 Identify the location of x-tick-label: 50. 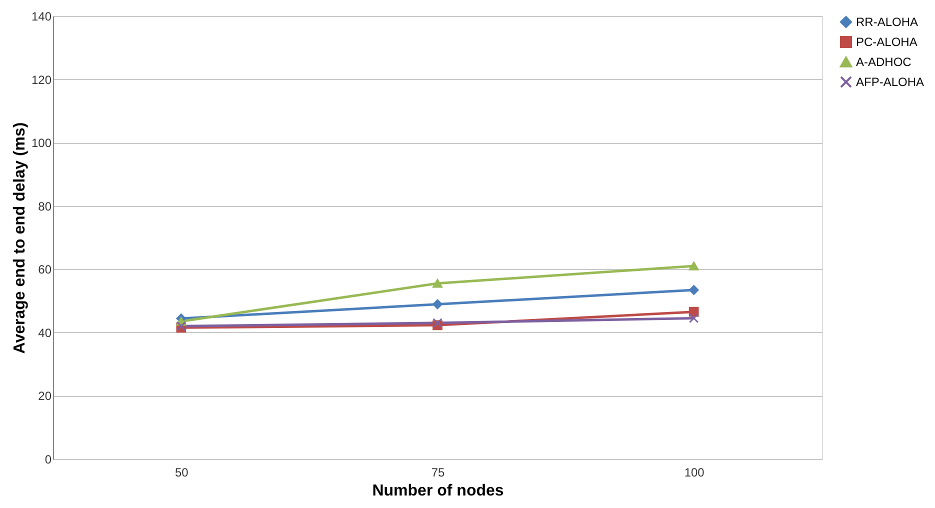
(181, 473).